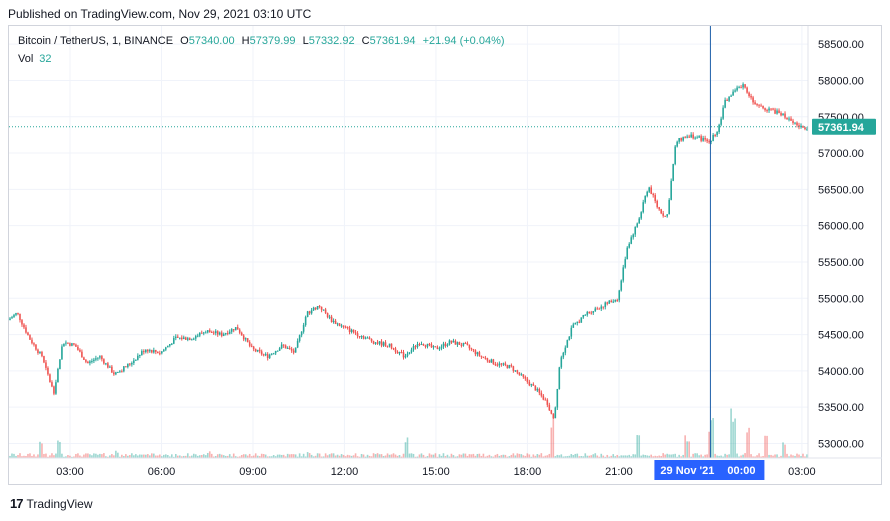  Describe the element at coordinates (272, 41) in the screenshot. I see `high-value: 57379.99` at that location.